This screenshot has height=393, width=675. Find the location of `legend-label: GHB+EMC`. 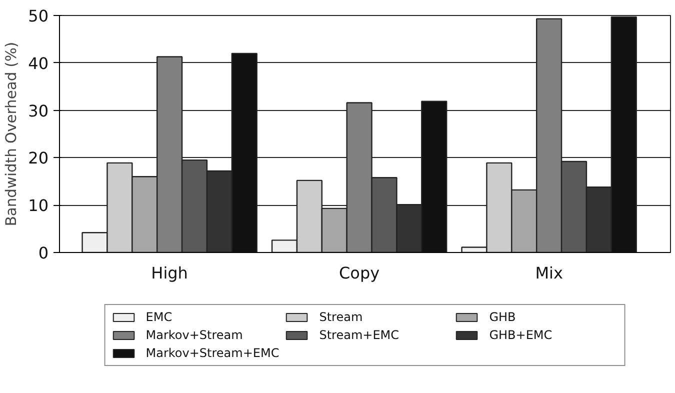

legend-label: GHB+EMC is located at coordinates (521, 335).